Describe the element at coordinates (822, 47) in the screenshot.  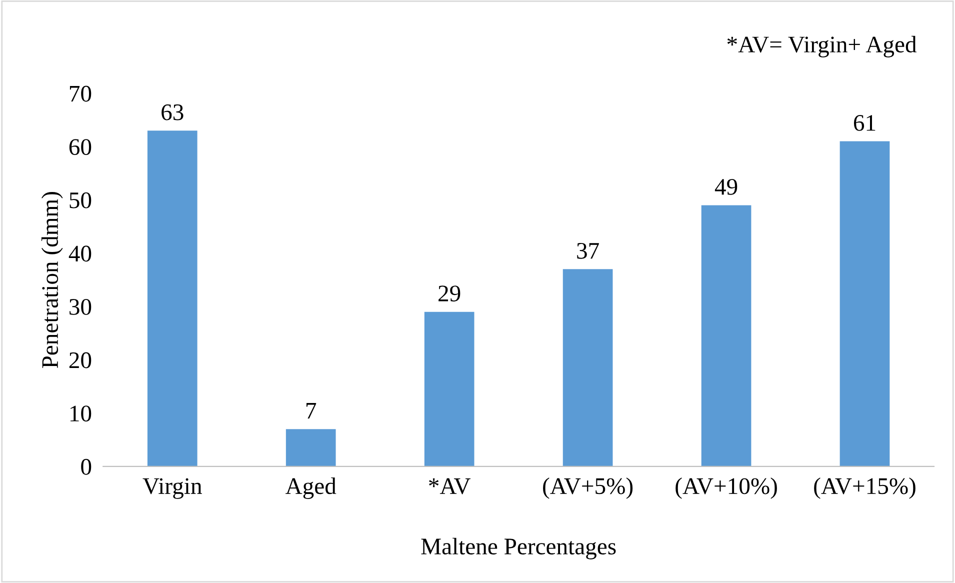
I see `text: *AV= Virgin+ Aged` at that location.